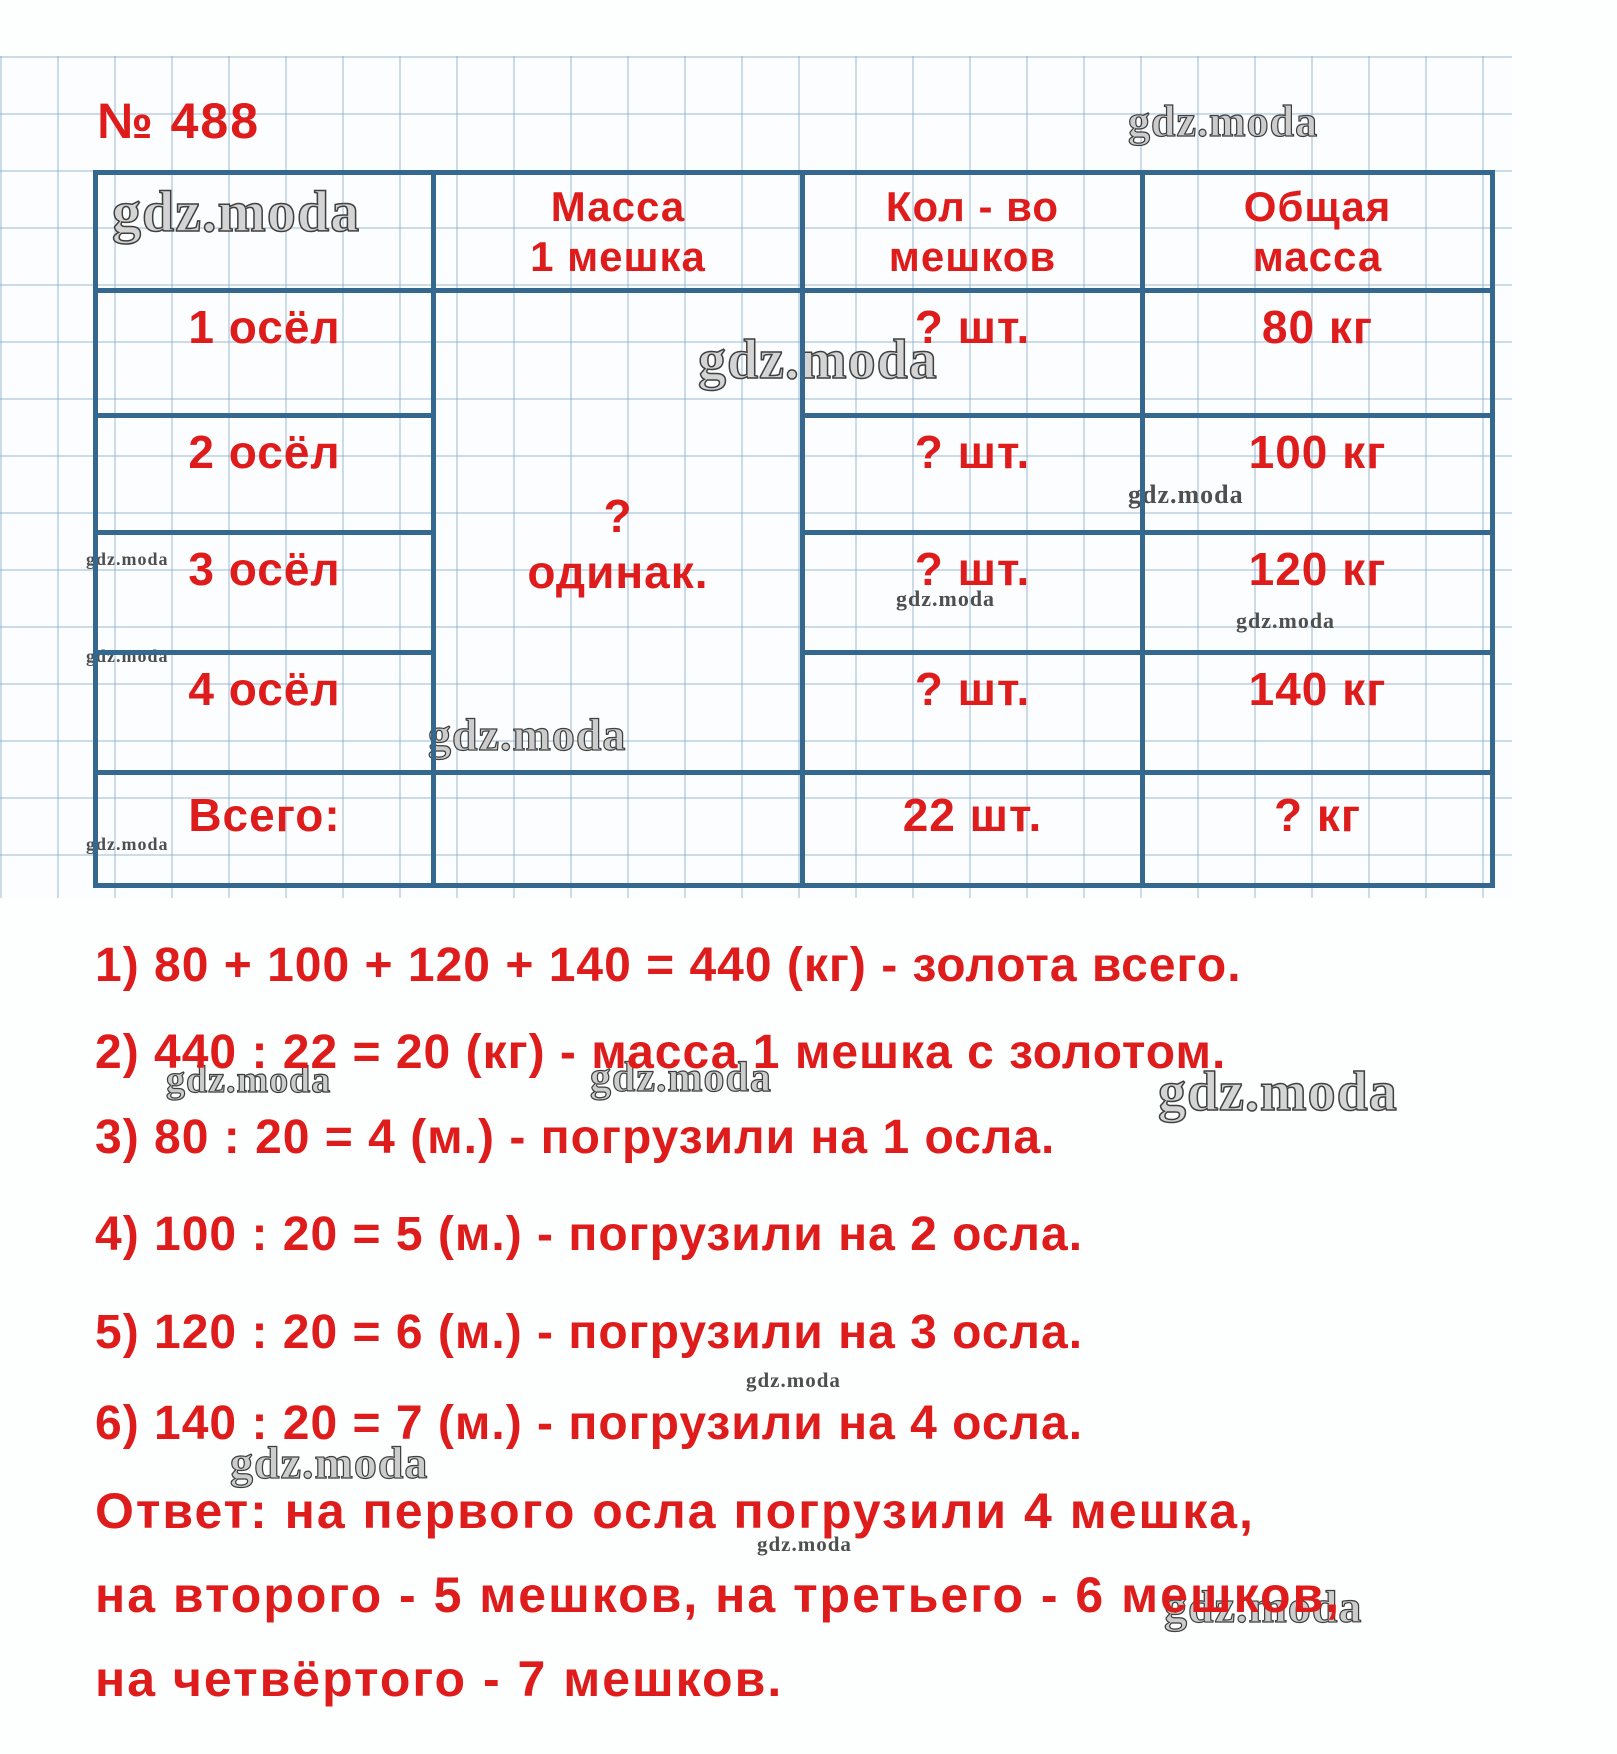 The image size is (1617, 1754). I want to click on header-line: масса, so click(1317, 256).